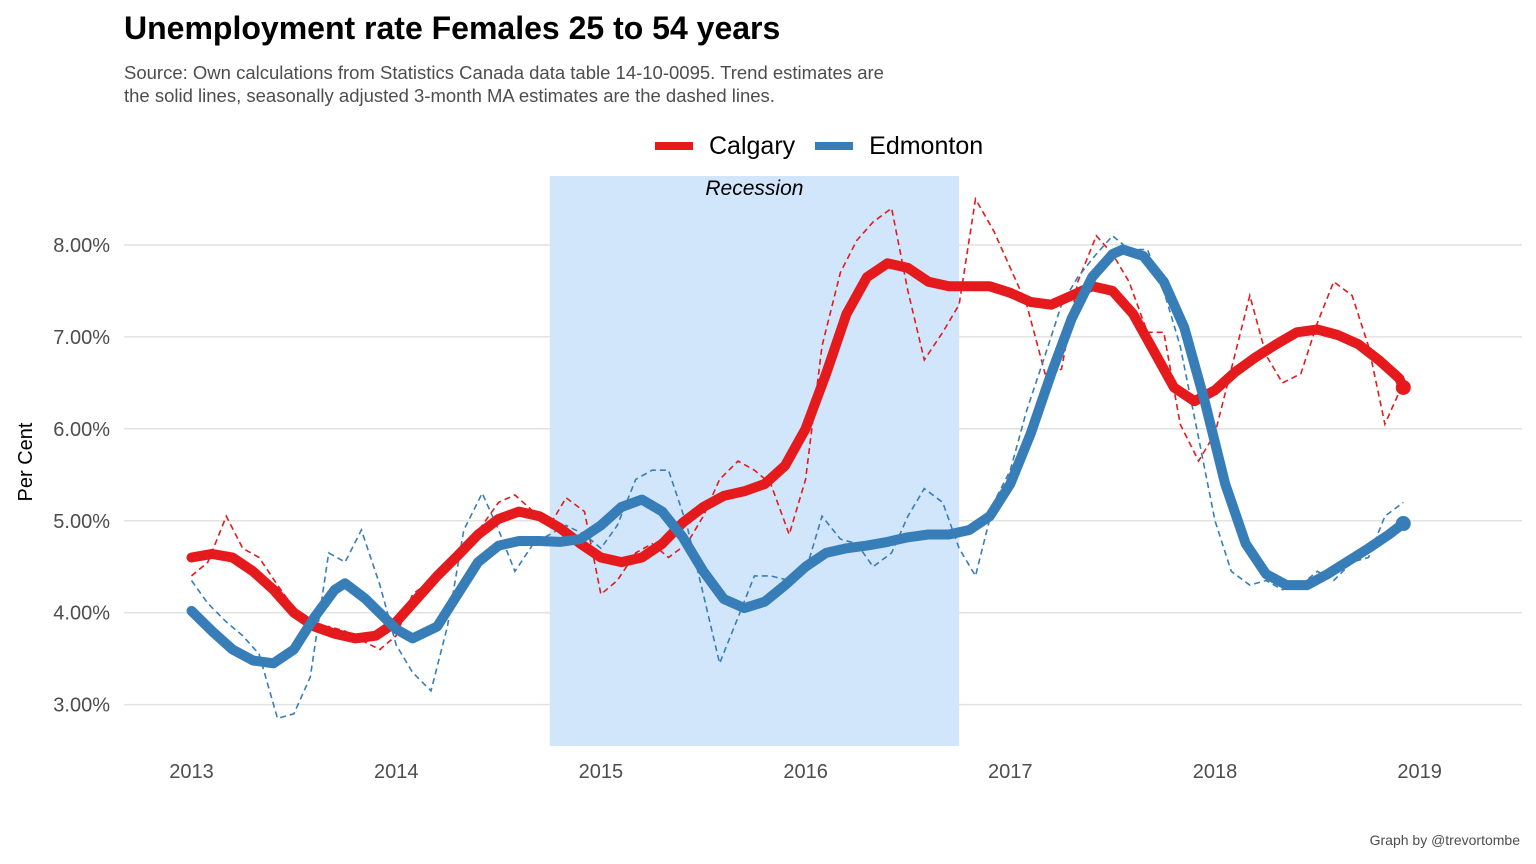  I want to click on legend: Calgary Edmonton, so click(829, 146).